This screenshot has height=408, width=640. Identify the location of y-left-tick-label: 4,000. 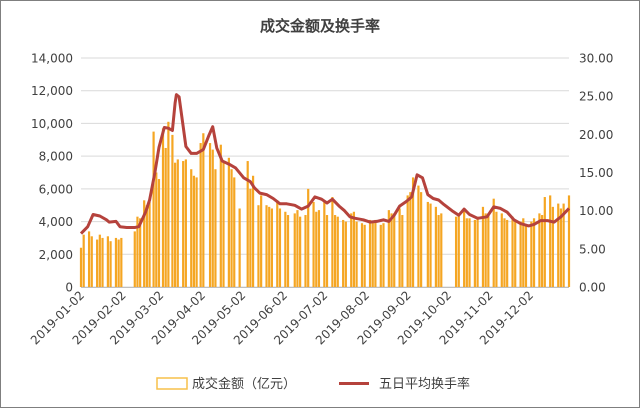
(56, 222).